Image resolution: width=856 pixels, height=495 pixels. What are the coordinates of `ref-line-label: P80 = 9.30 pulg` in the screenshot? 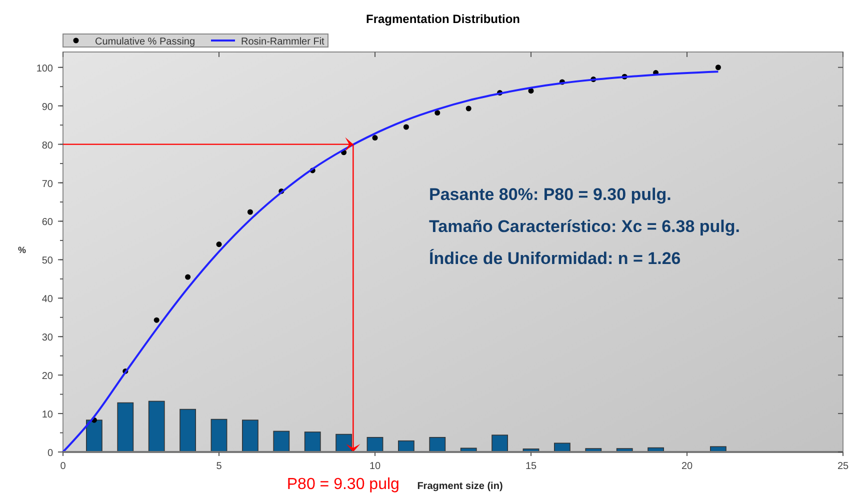 It's located at (343, 484).